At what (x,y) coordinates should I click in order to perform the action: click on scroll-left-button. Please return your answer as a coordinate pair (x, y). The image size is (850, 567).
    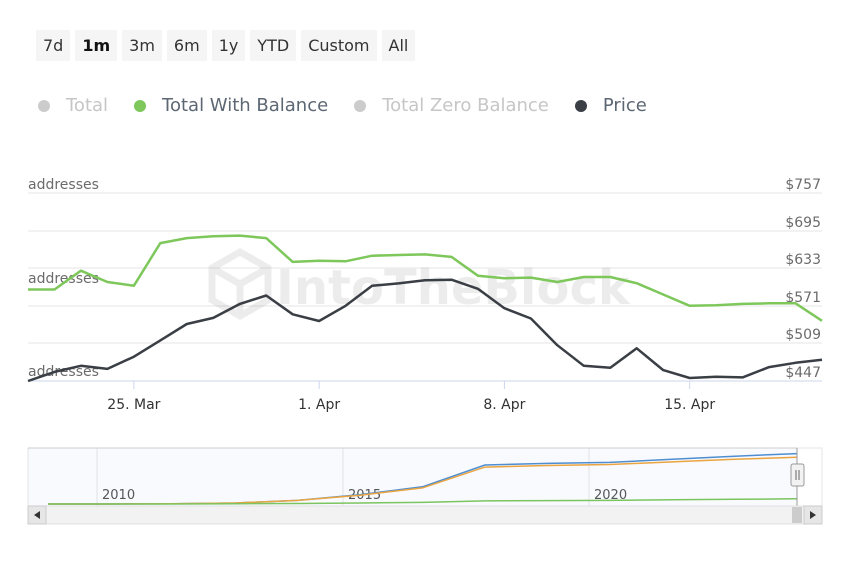
    Looking at the image, I should click on (37, 515).